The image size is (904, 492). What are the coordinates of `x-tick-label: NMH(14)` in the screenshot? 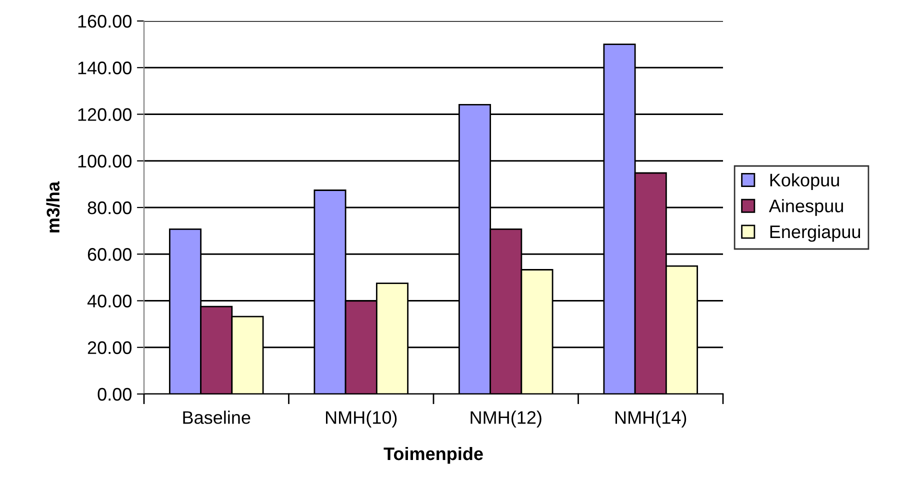 It's located at (650, 419).